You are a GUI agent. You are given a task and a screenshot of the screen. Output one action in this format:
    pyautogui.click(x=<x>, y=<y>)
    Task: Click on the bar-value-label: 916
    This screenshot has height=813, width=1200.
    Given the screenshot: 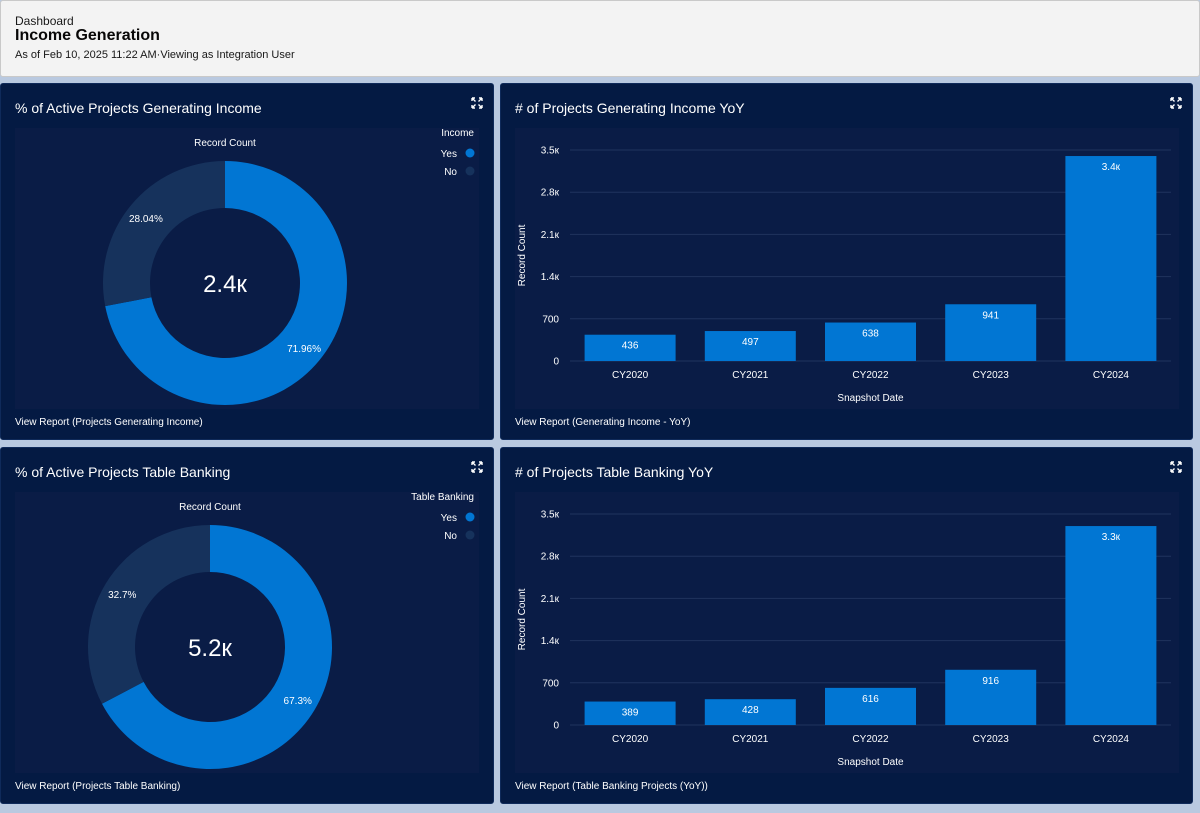 What is the action you would take?
    pyautogui.click(x=990, y=681)
    